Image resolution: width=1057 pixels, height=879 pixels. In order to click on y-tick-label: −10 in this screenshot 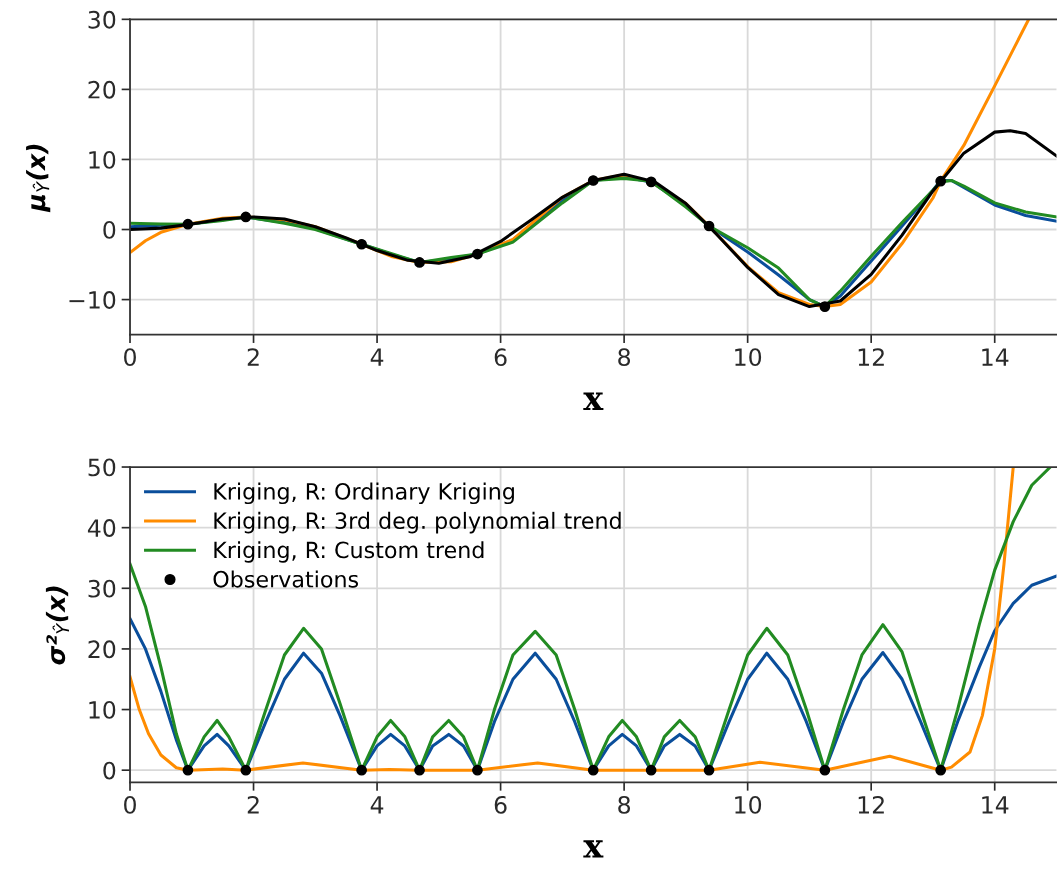, I will do `click(92, 300)`.